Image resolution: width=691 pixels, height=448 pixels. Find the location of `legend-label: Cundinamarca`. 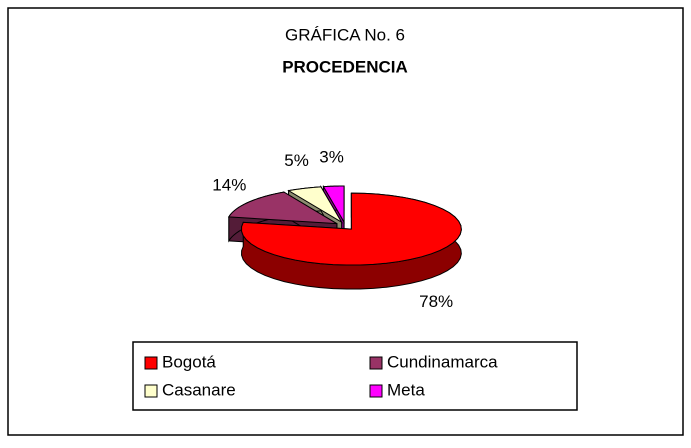

legend-label: Cundinamarca is located at coordinates (442, 361).